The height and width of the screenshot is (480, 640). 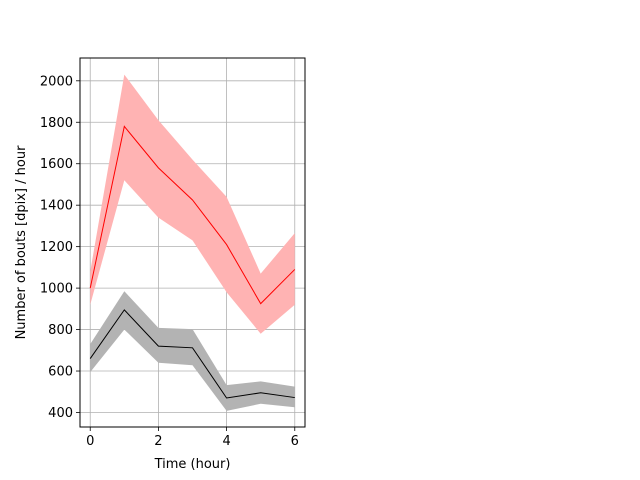 I want to click on x-tick-label-0: 0, so click(x=90, y=441).